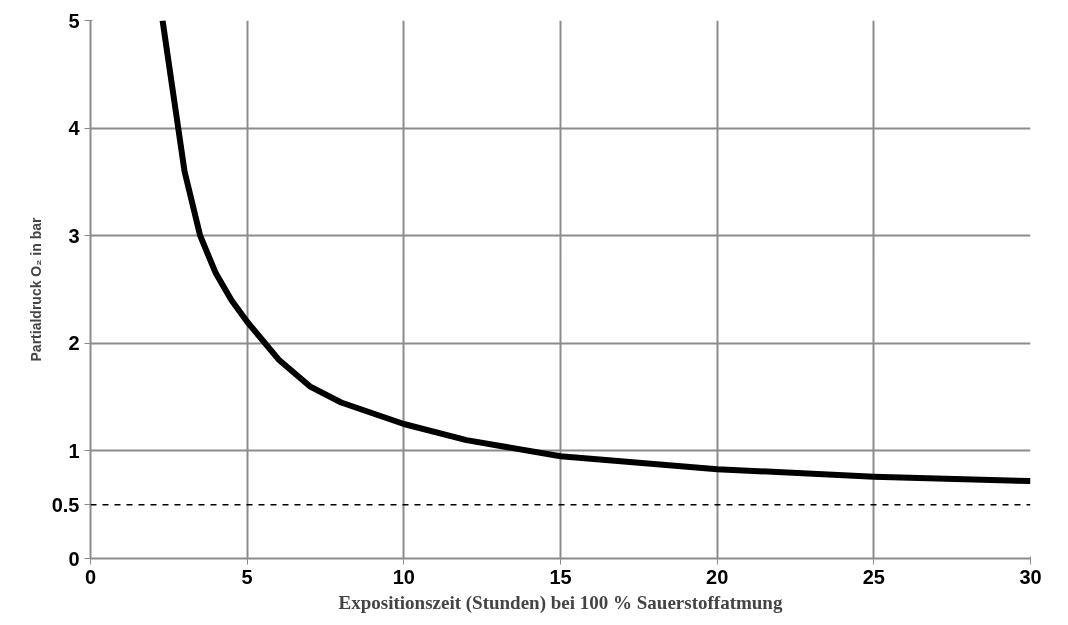  Describe the element at coordinates (247, 576) in the screenshot. I see `x-tick-label: 5` at that location.